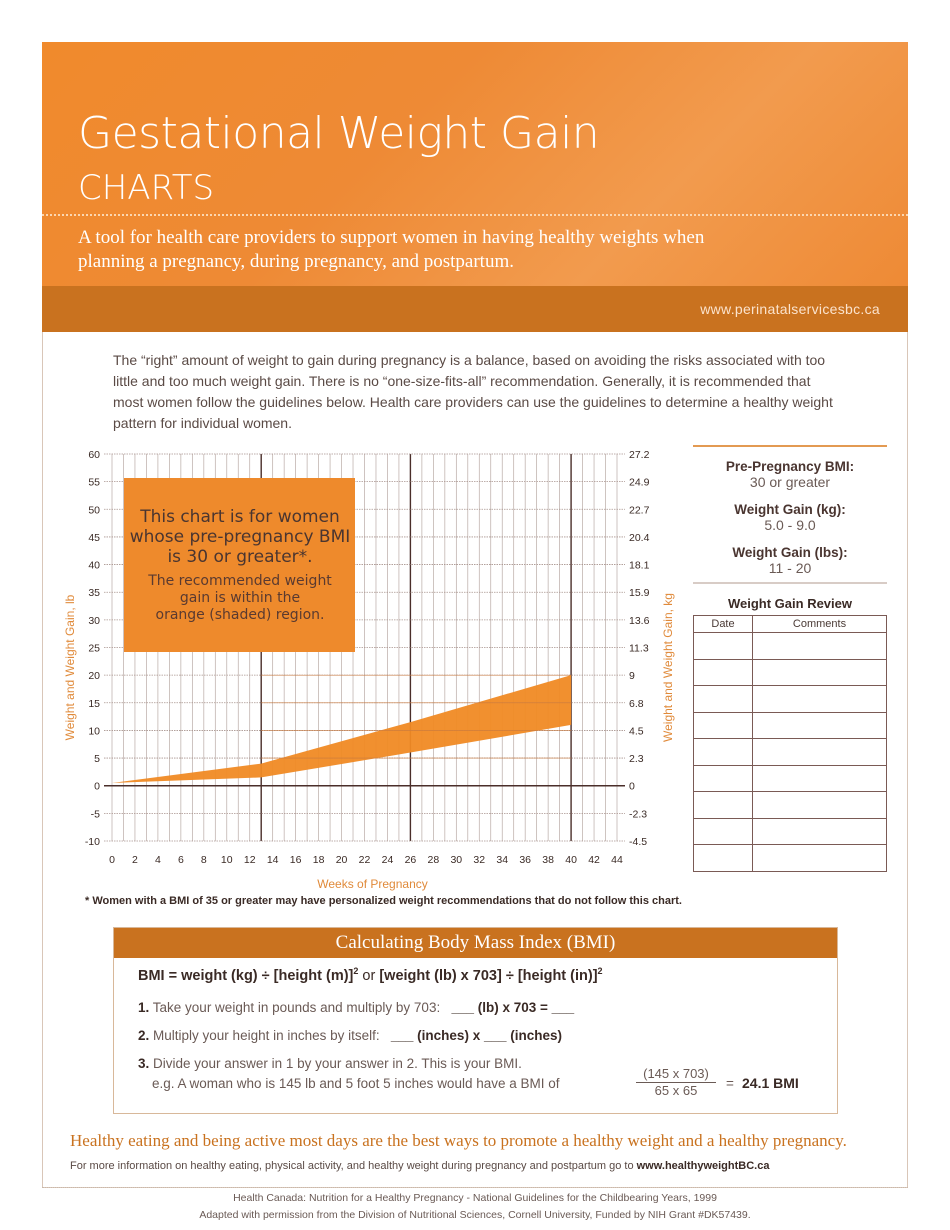 The width and height of the screenshot is (950, 1230). I want to click on y2-tick-label: 6.8, so click(636, 704).